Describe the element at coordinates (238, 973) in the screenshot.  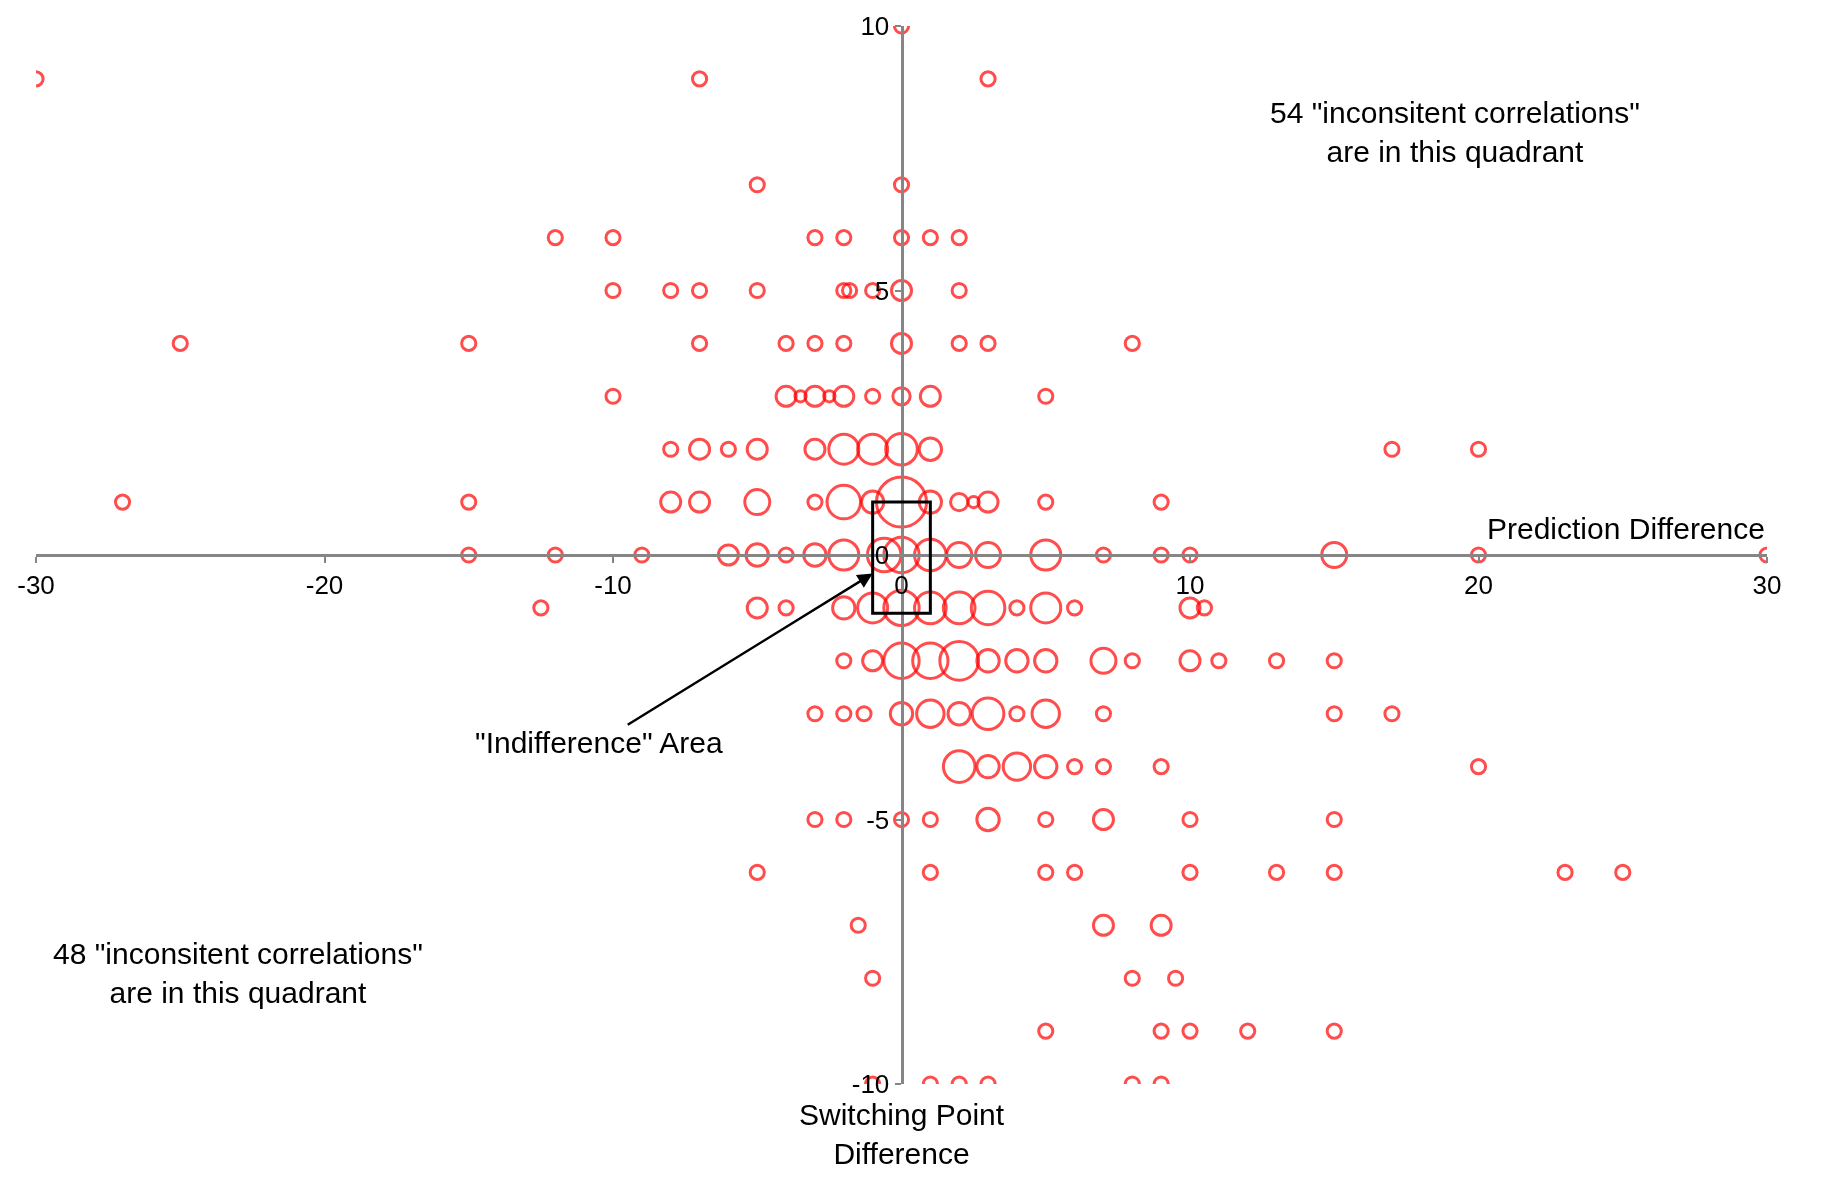
I see `annotation: 48 "inconsitent correlations" are in this quadrant` at that location.